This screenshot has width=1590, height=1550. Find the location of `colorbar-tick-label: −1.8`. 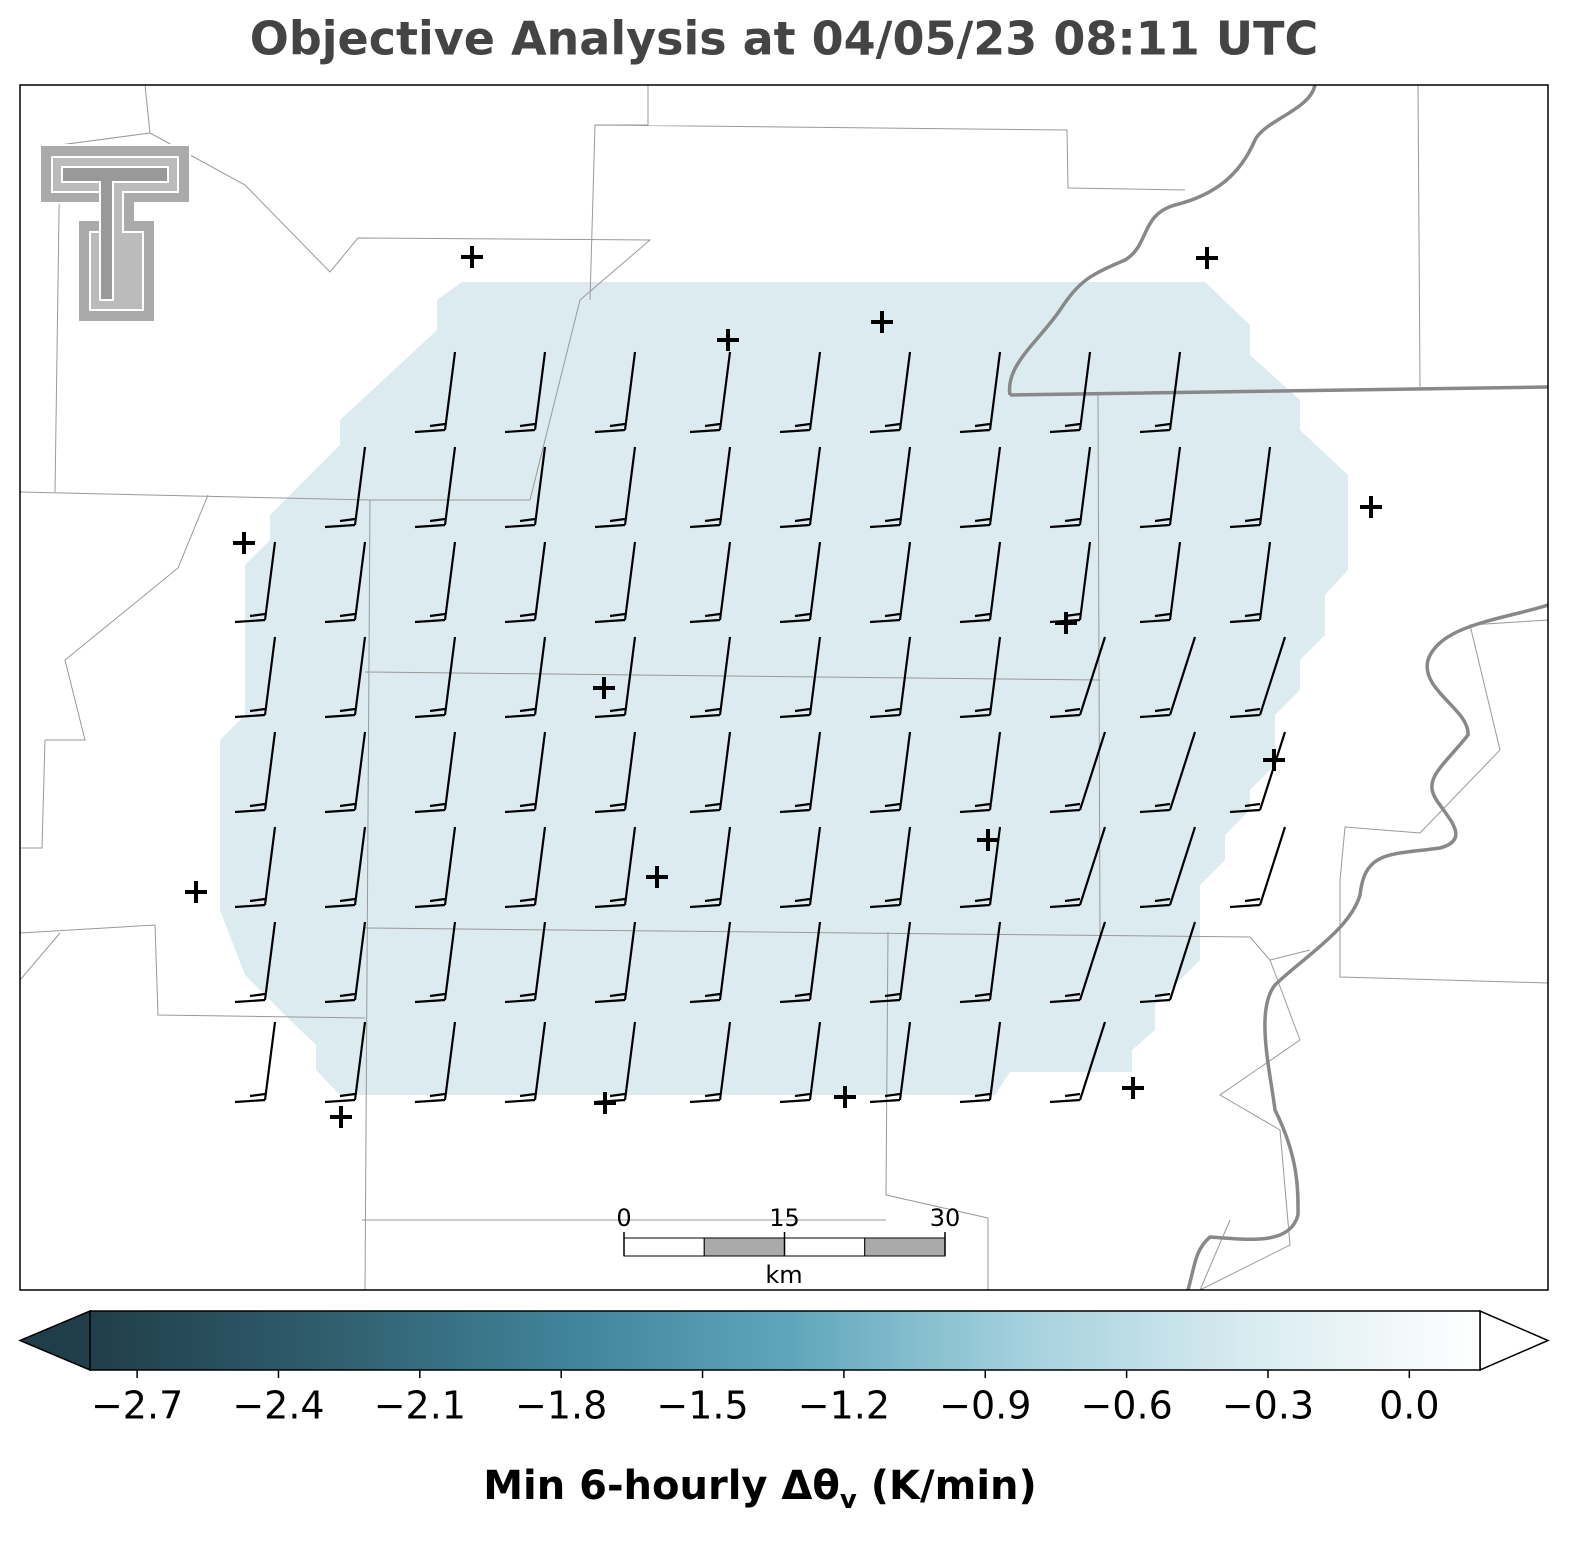

colorbar-tick-label: −1.8 is located at coordinates (561, 1406).